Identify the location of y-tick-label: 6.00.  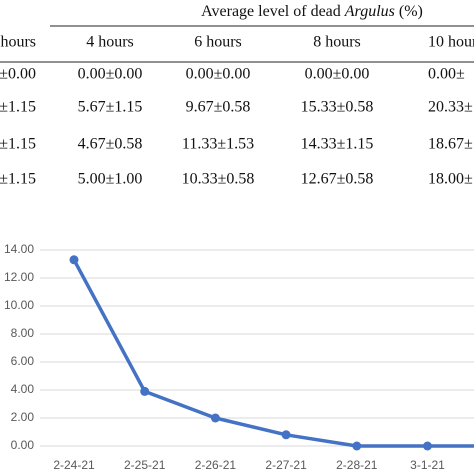
(23, 361).